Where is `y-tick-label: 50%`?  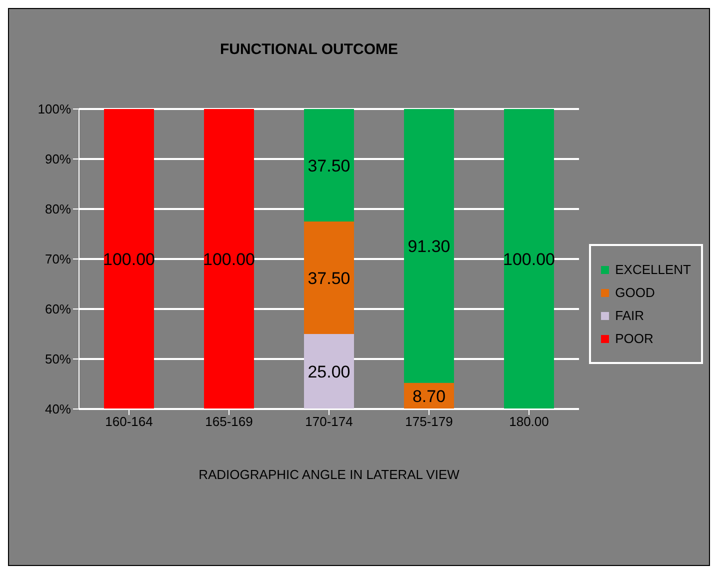 y-tick-label: 50% is located at coordinates (58, 359).